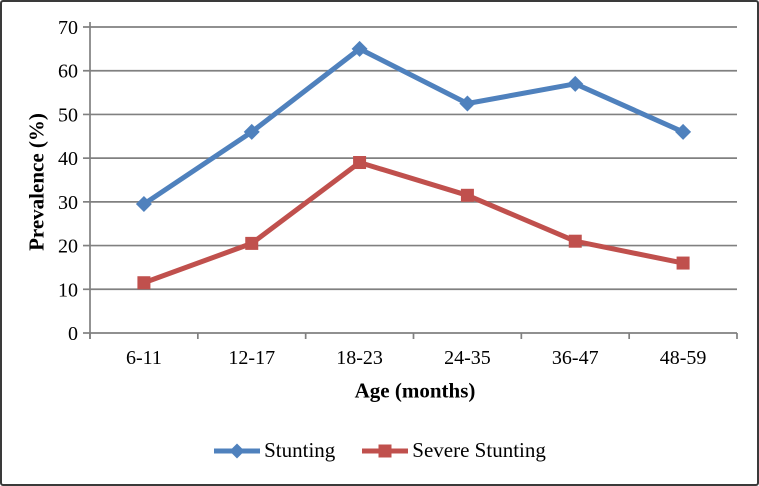  Describe the element at coordinates (479, 450) in the screenshot. I see `legend-label-severe-stunting: Severe Stunting` at that location.